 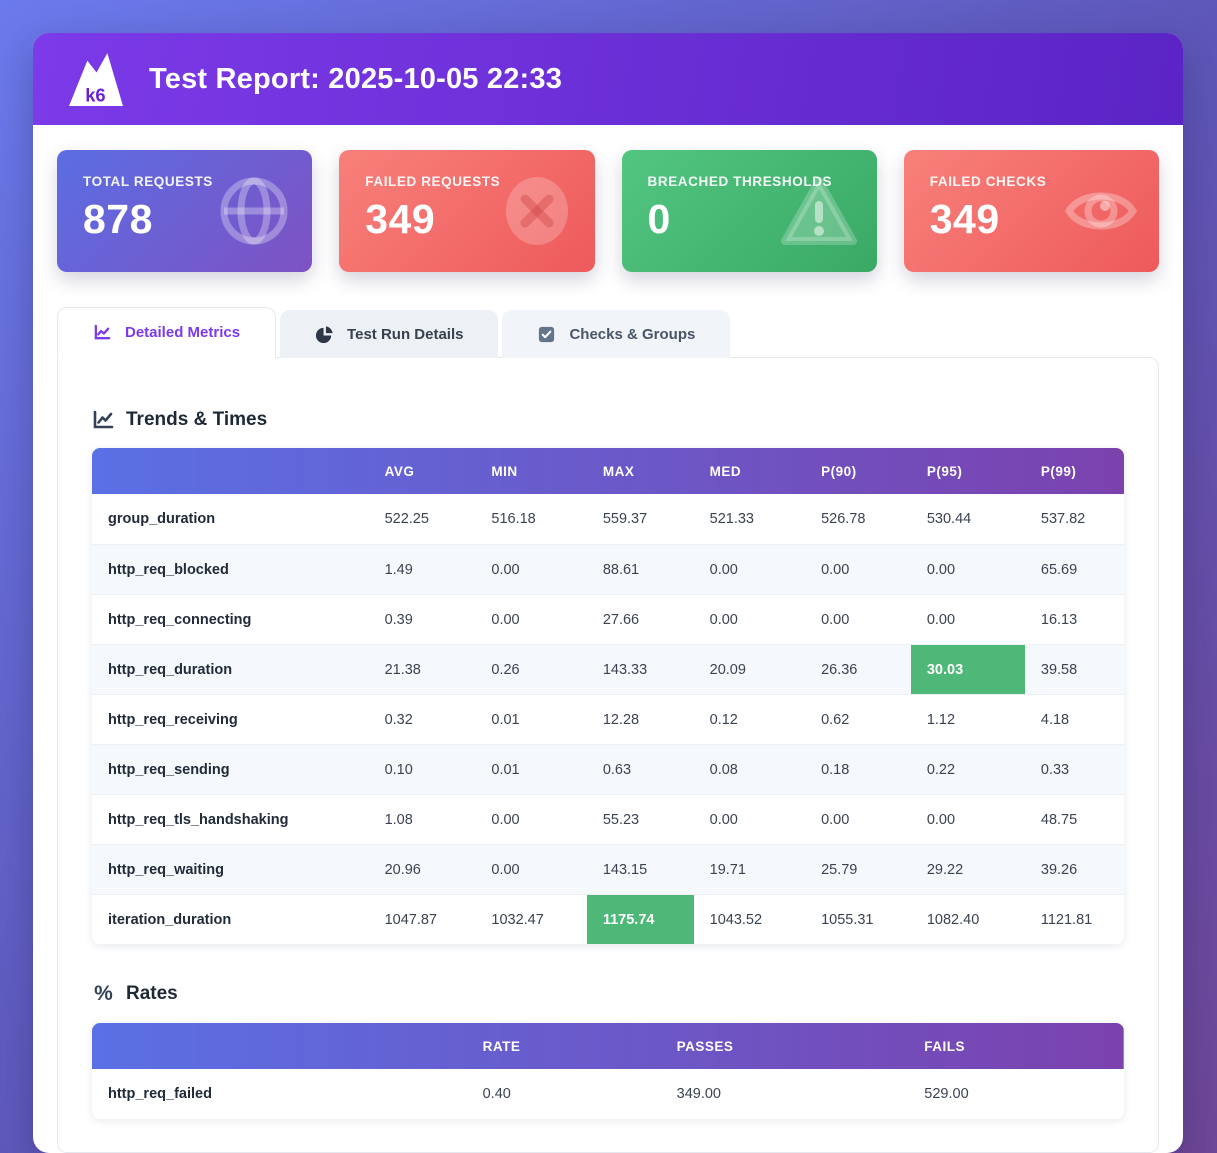 What do you see at coordinates (103, 993) in the screenshot?
I see `percent-icon: %` at bounding box center [103, 993].